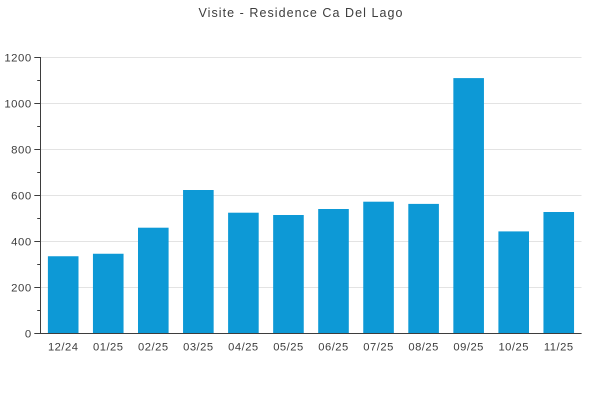 The height and width of the screenshot is (400, 600). What do you see at coordinates (17, 59) in the screenshot?
I see `svg-text: 1200` at bounding box center [17, 59].